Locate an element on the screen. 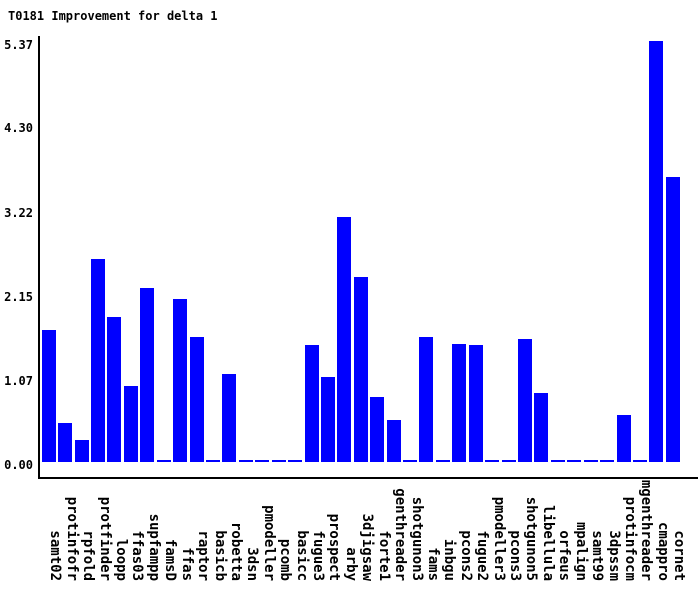 Image resolution: width=700 pixels, height=590 pixels. bar-libellula is located at coordinates (541, 427).